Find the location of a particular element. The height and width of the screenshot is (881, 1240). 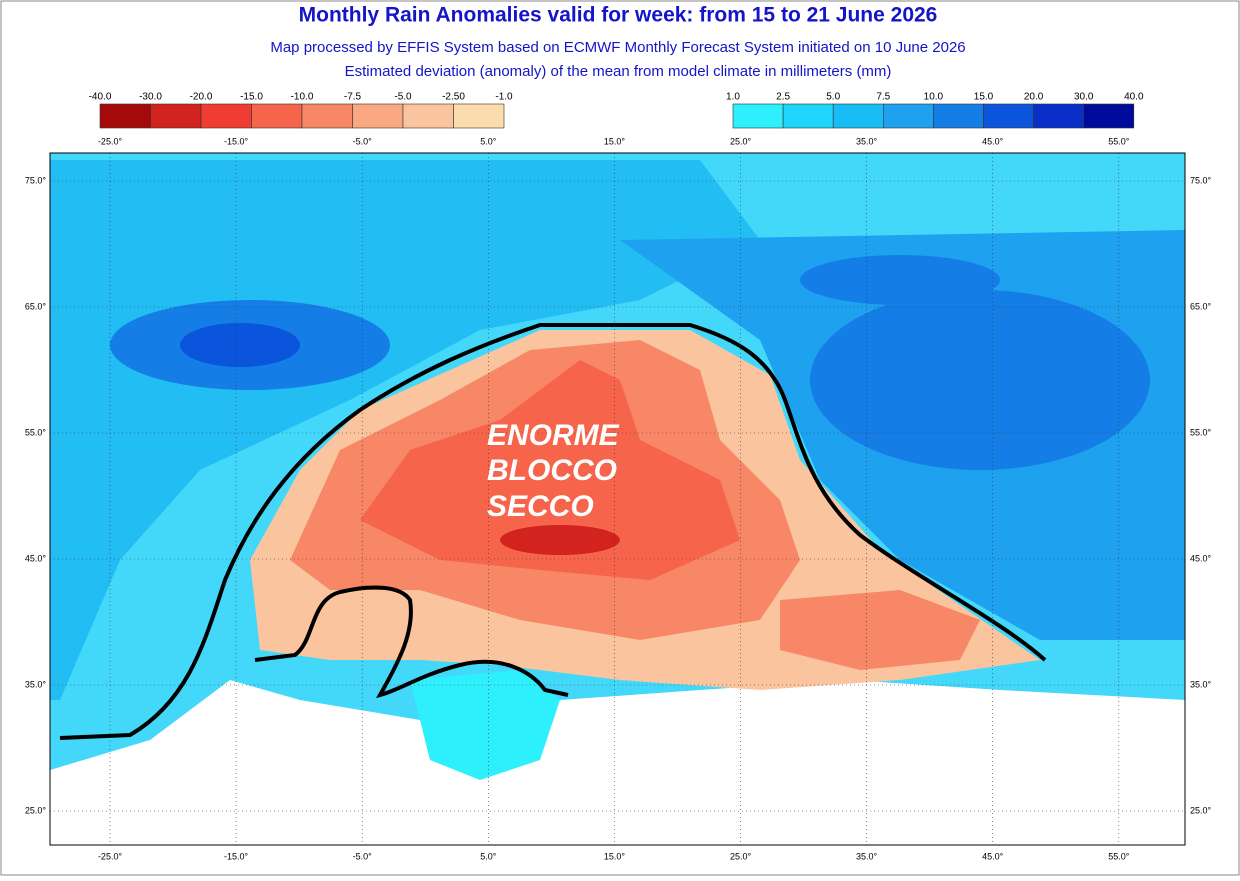

legend-label: -15.0 is located at coordinates (251, 97).